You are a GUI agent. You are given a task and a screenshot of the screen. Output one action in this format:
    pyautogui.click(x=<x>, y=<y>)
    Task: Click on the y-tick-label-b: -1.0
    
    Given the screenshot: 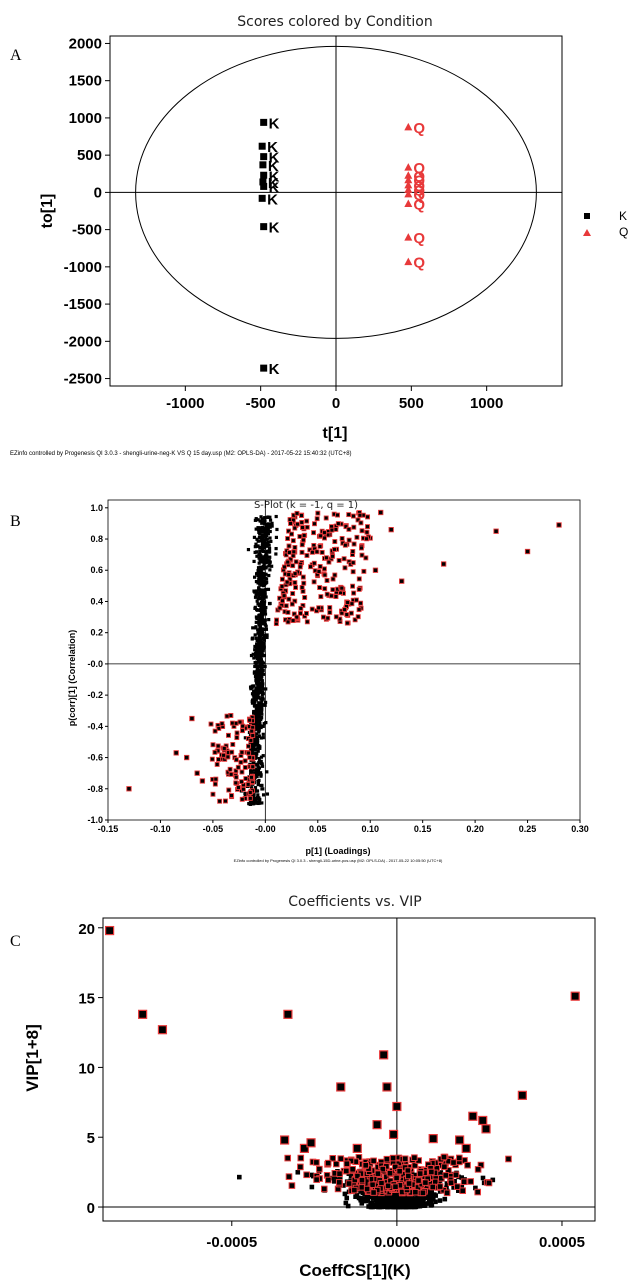 What is the action you would take?
    pyautogui.click(x=95, y=820)
    